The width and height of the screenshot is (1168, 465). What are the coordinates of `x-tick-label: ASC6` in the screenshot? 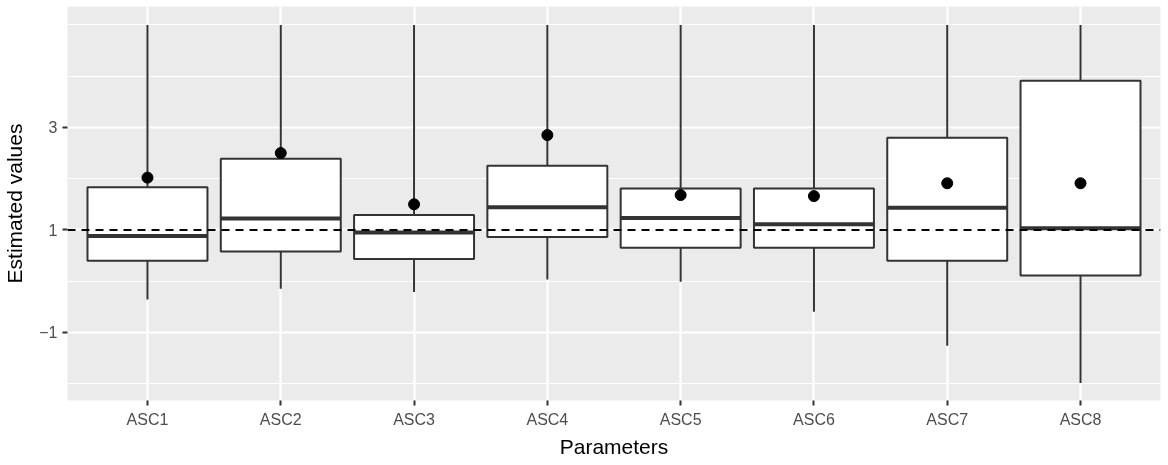 It's located at (814, 419).